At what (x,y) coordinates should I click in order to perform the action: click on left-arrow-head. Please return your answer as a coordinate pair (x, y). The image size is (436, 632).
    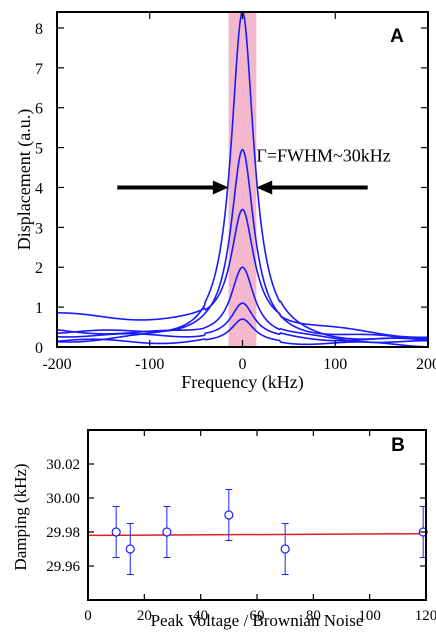
    Looking at the image, I should click on (220, 187).